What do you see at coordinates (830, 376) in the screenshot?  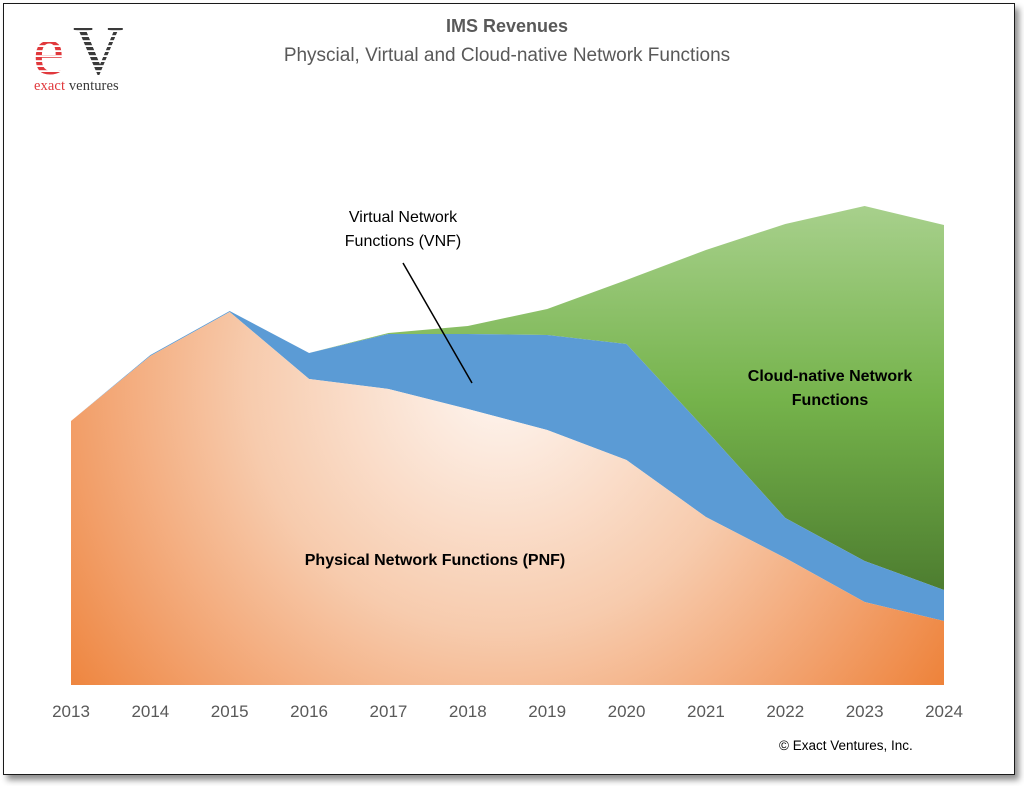 I see `cnf-label-line1: Cloud-native Network` at bounding box center [830, 376].